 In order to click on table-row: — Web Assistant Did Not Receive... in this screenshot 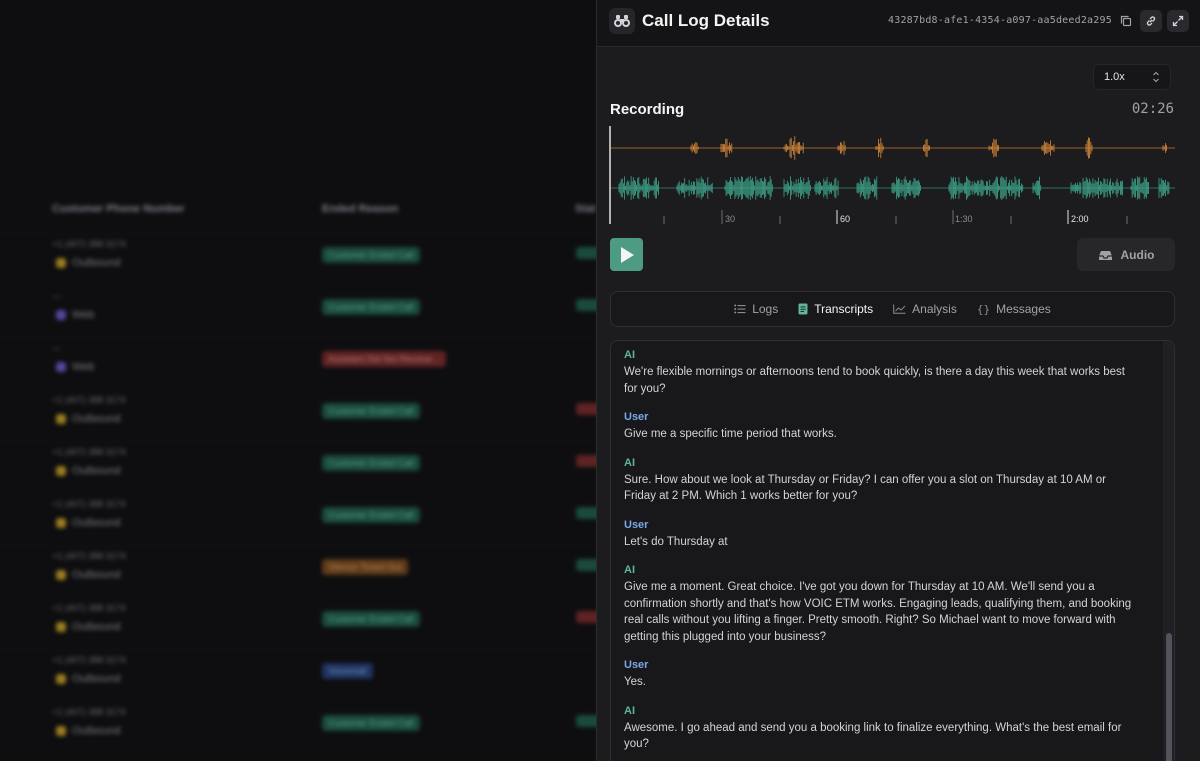, I will do `click(298, 362)`.